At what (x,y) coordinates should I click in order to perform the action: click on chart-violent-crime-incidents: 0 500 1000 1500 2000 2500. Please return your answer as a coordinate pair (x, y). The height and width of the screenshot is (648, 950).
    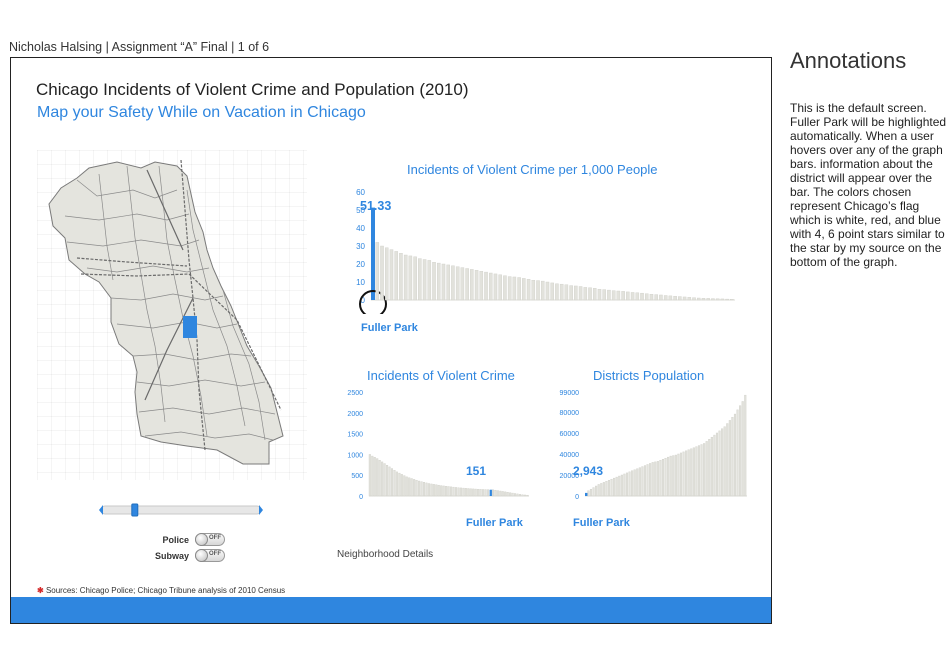
    Looking at the image, I should click on (433, 444).